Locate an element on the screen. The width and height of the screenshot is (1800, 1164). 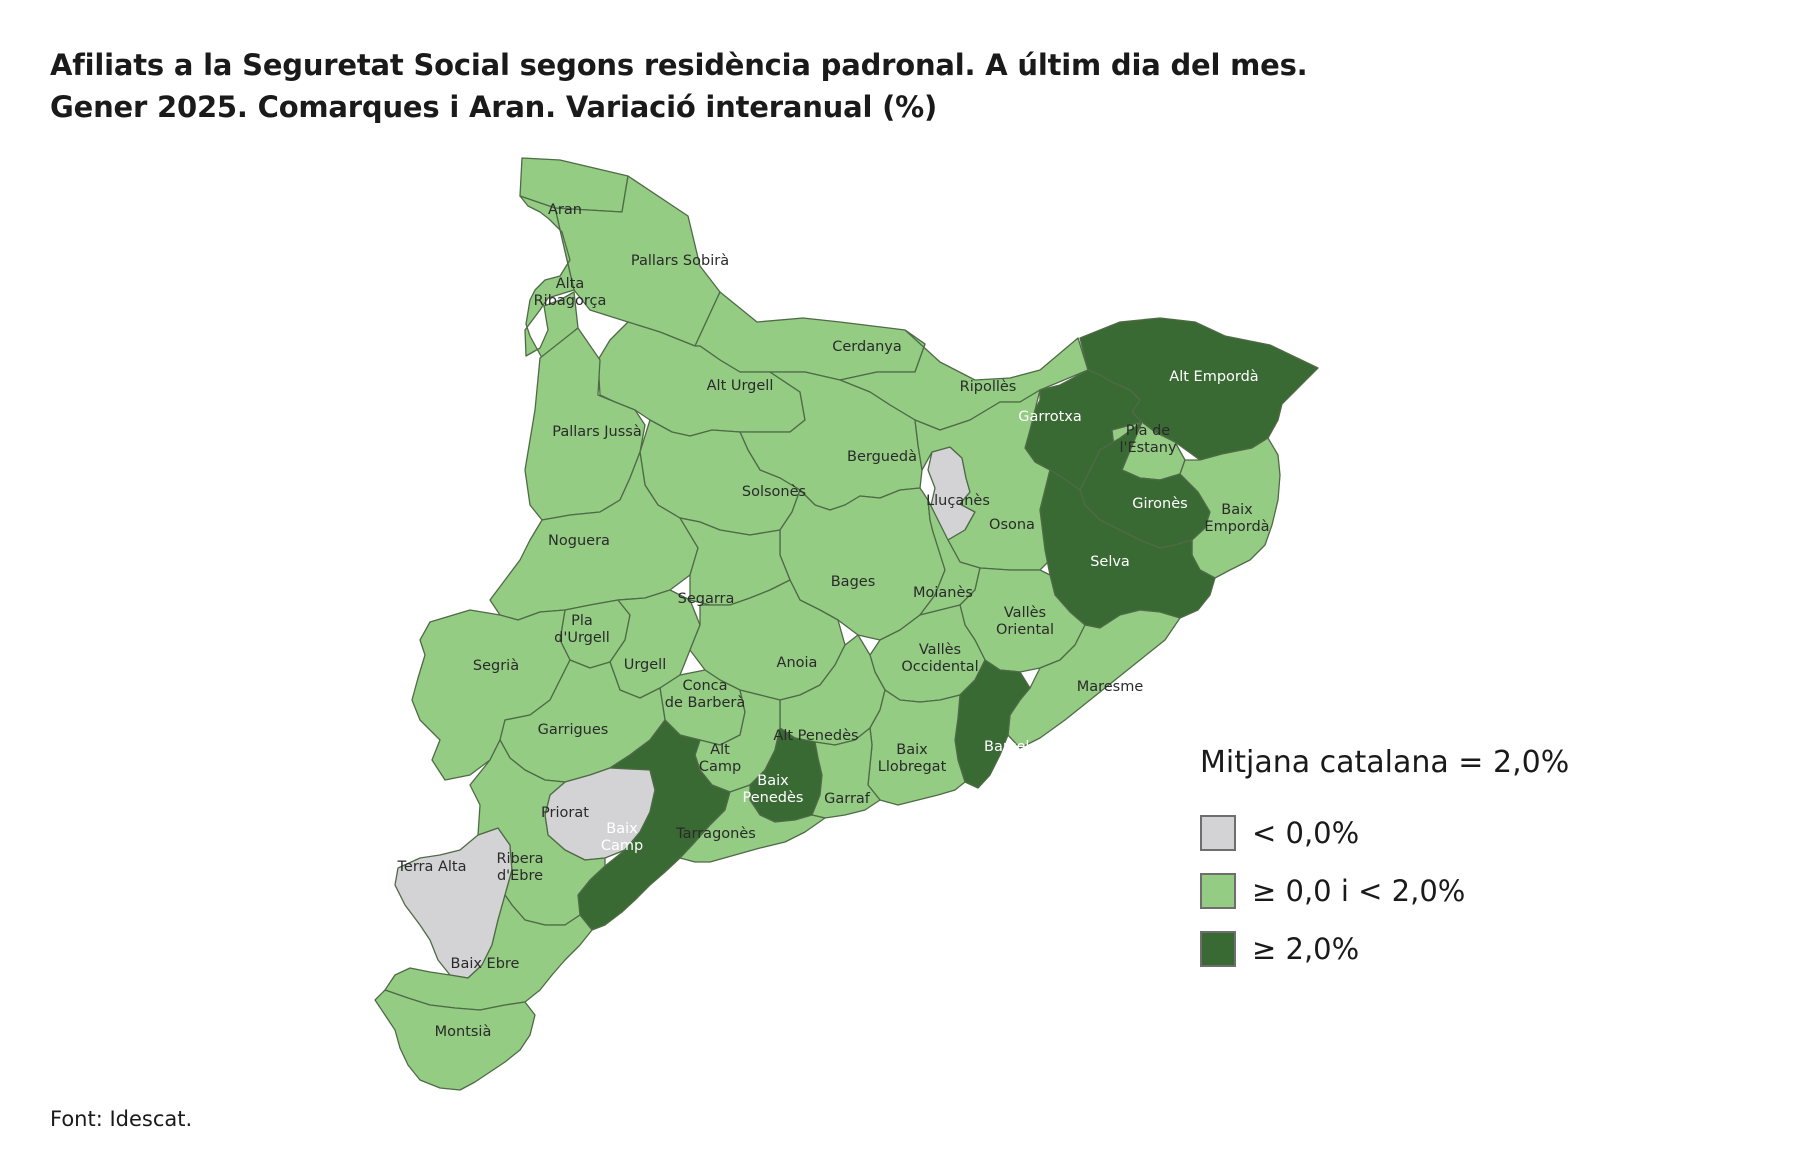
label-alt-penedes: Alt Penedès is located at coordinates (815, 736).